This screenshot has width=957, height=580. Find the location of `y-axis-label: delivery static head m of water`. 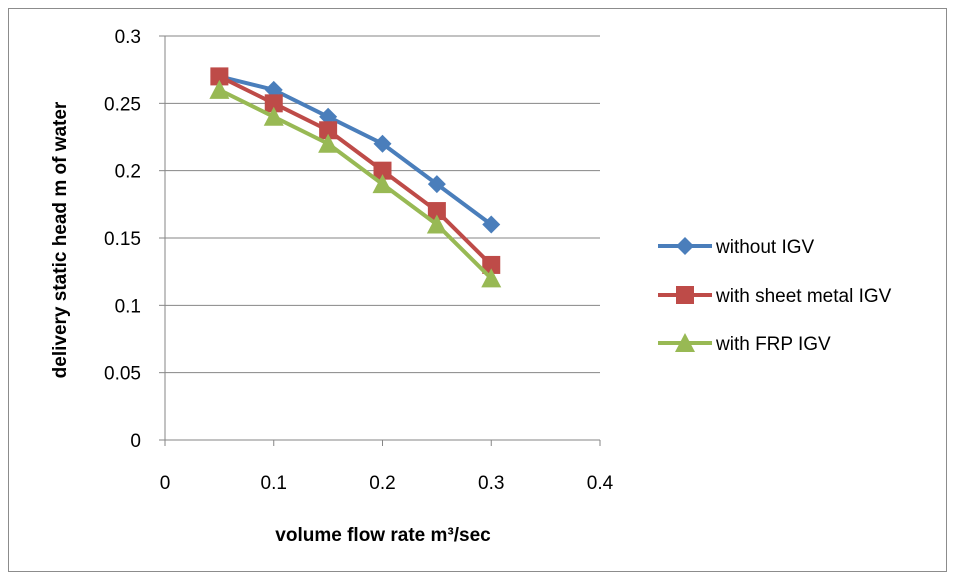

y-axis-label: delivery static head m of water is located at coordinates (60, 239).